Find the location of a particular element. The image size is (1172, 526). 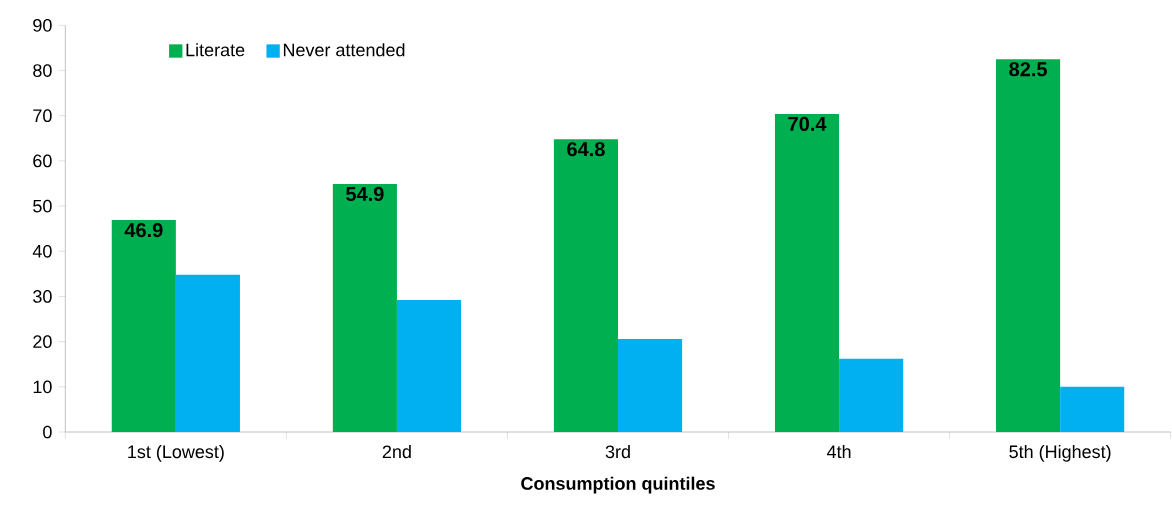

x-axis-title: Consumption quintiles is located at coordinates (618, 485).